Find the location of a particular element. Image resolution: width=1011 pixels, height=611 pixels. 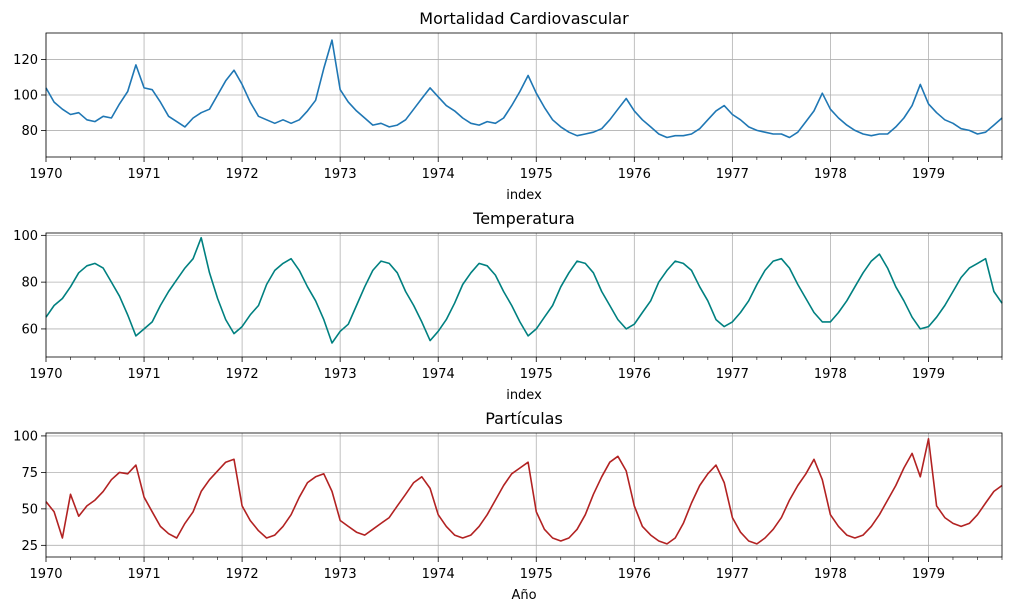

x-axis-label: Año is located at coordinates (523, 595).